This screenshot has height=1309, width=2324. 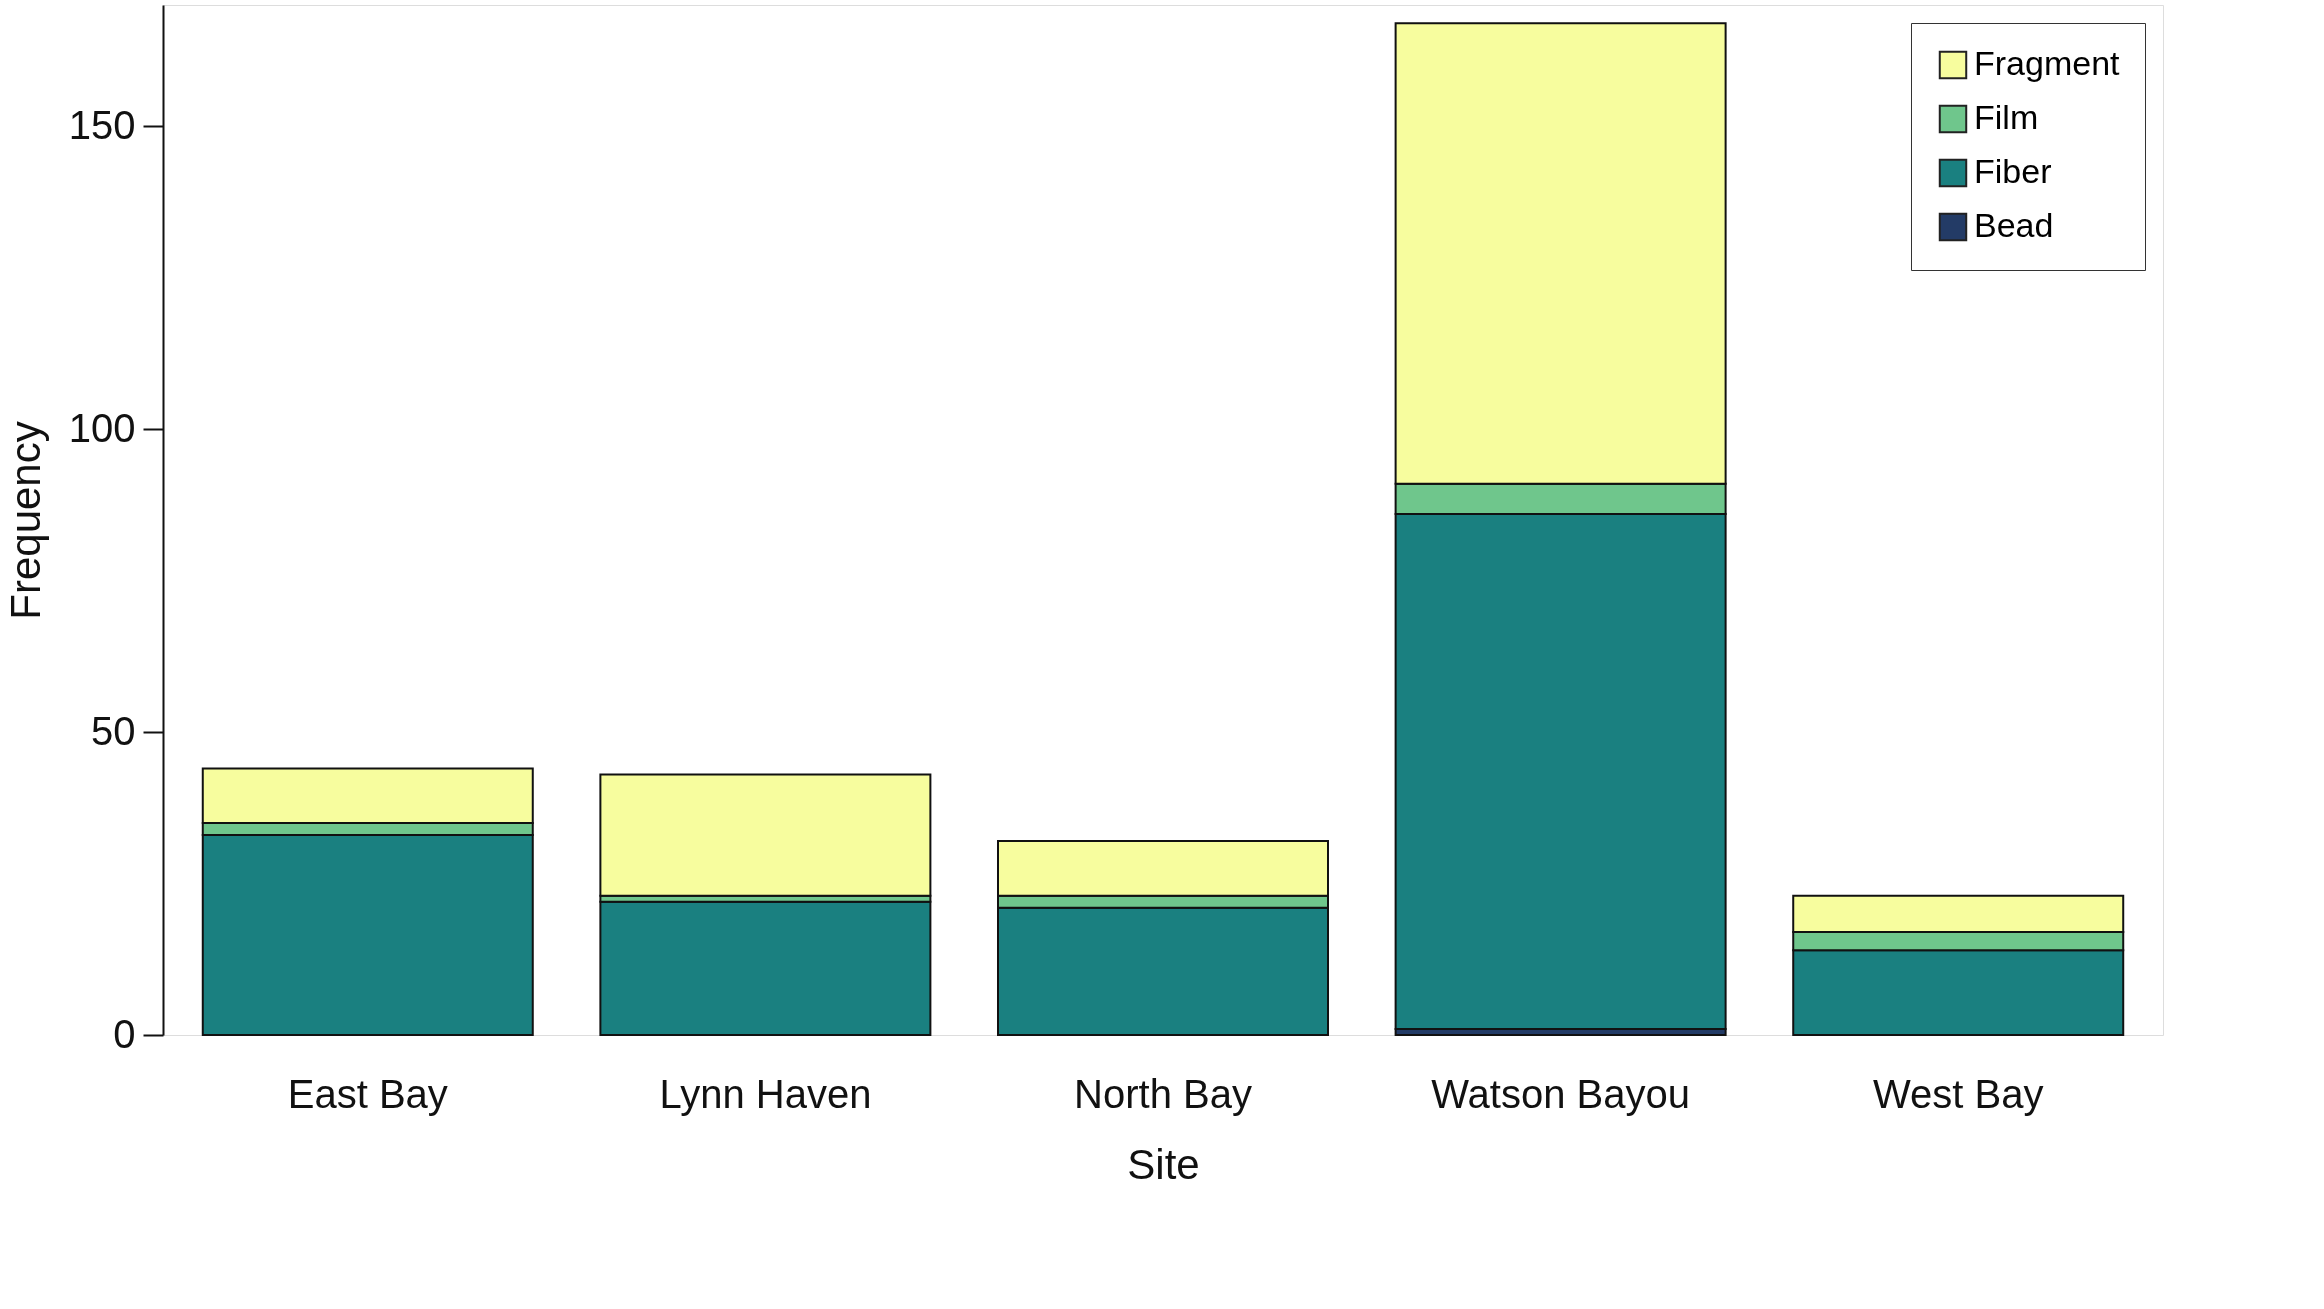 What do you see at coordinates (1958, 1093) in the screenshot?
I see `x-tick-label: West Bay` at bounding box center [1958, 1093].